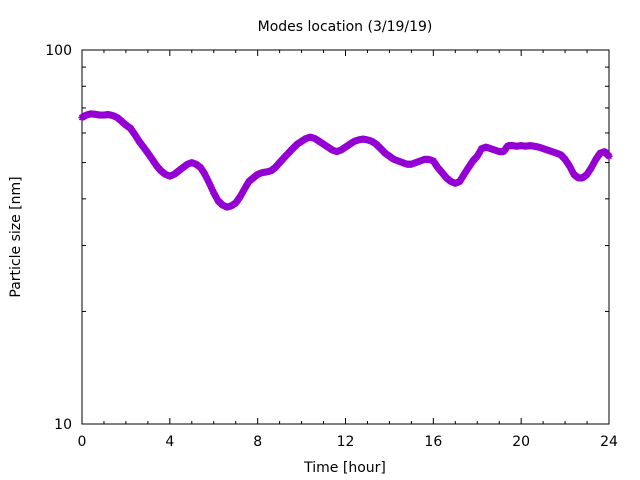 The height and width of the screenshot is (480, 640). Describe the element at coordinates (521, 442) in the screenshot. I see `x-tick-label: 20` at that location.